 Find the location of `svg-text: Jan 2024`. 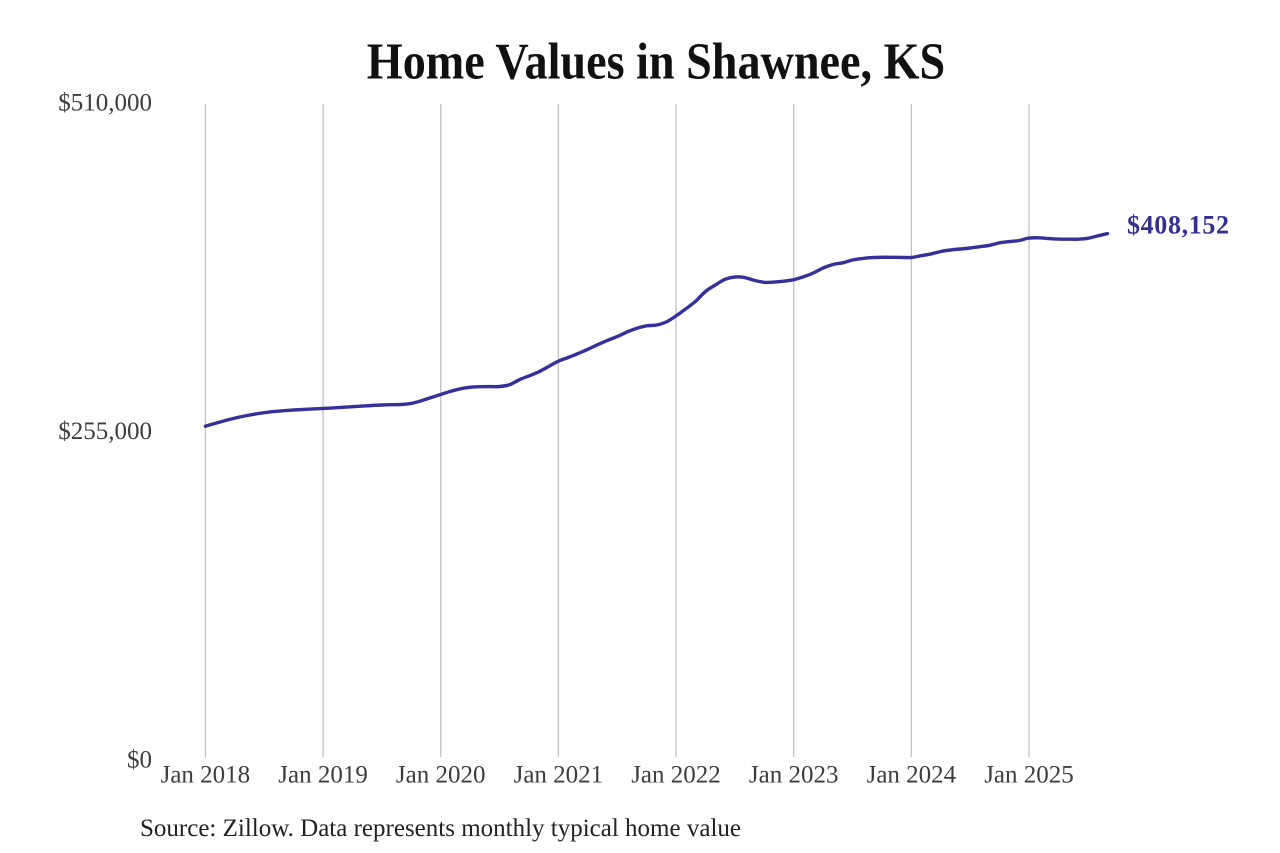

svg-text: Jan 2024 is located at coordinates (912, 775).